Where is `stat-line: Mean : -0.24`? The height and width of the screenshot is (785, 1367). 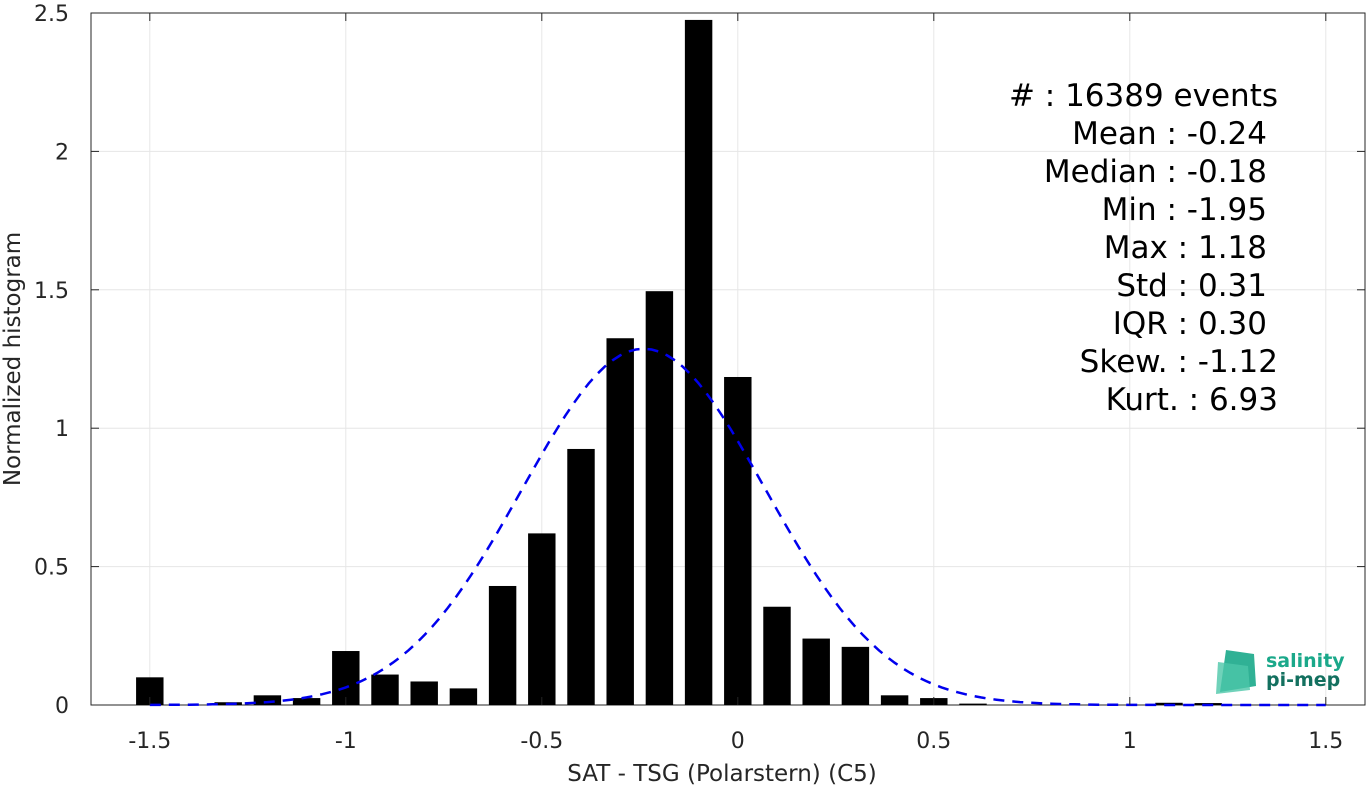 stat-line: Mean : -0.24 is located at coordinates (1169, 134).